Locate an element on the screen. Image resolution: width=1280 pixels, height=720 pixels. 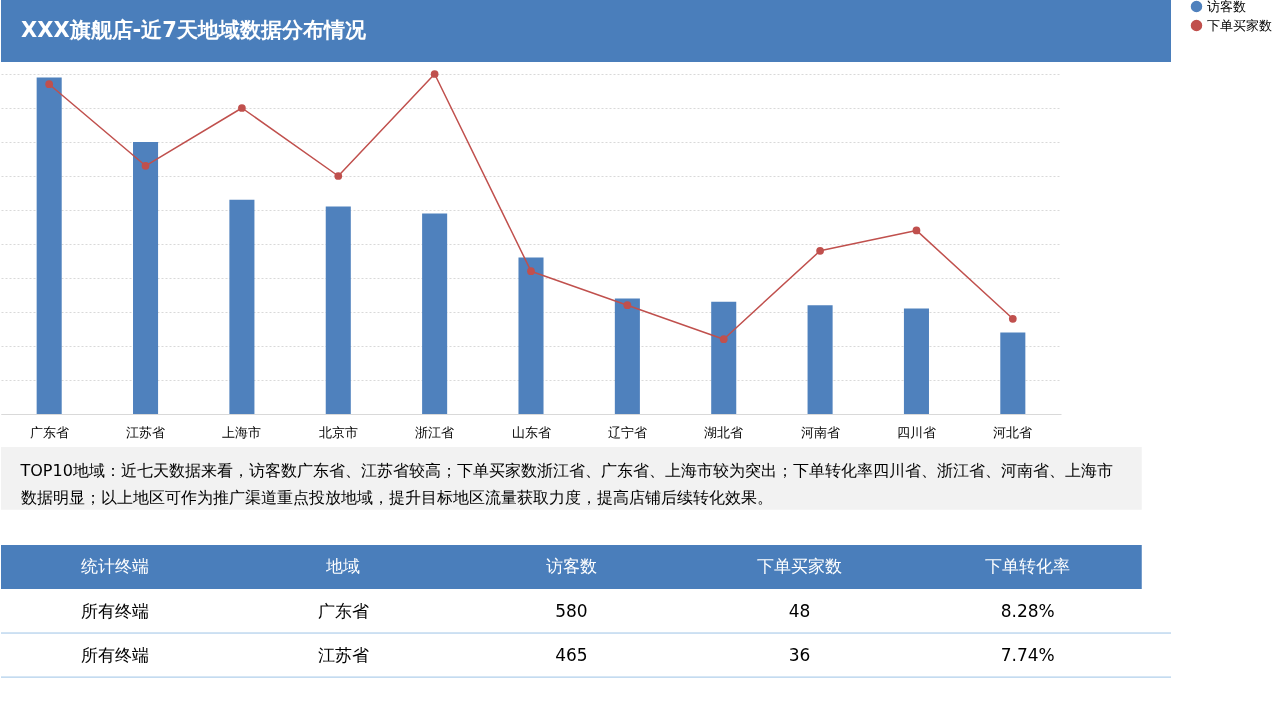
x-tick-label: 河南省 is located at coordinates (820, 432).